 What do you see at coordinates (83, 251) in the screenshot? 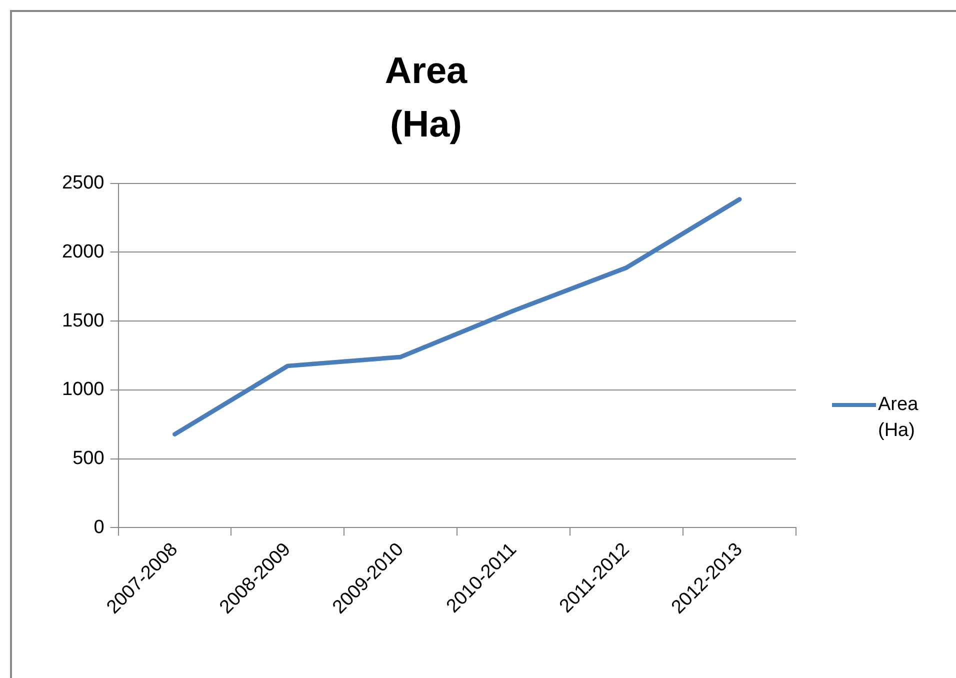
I see `y-tick-label: 2000` at bounding box center [83, 251].